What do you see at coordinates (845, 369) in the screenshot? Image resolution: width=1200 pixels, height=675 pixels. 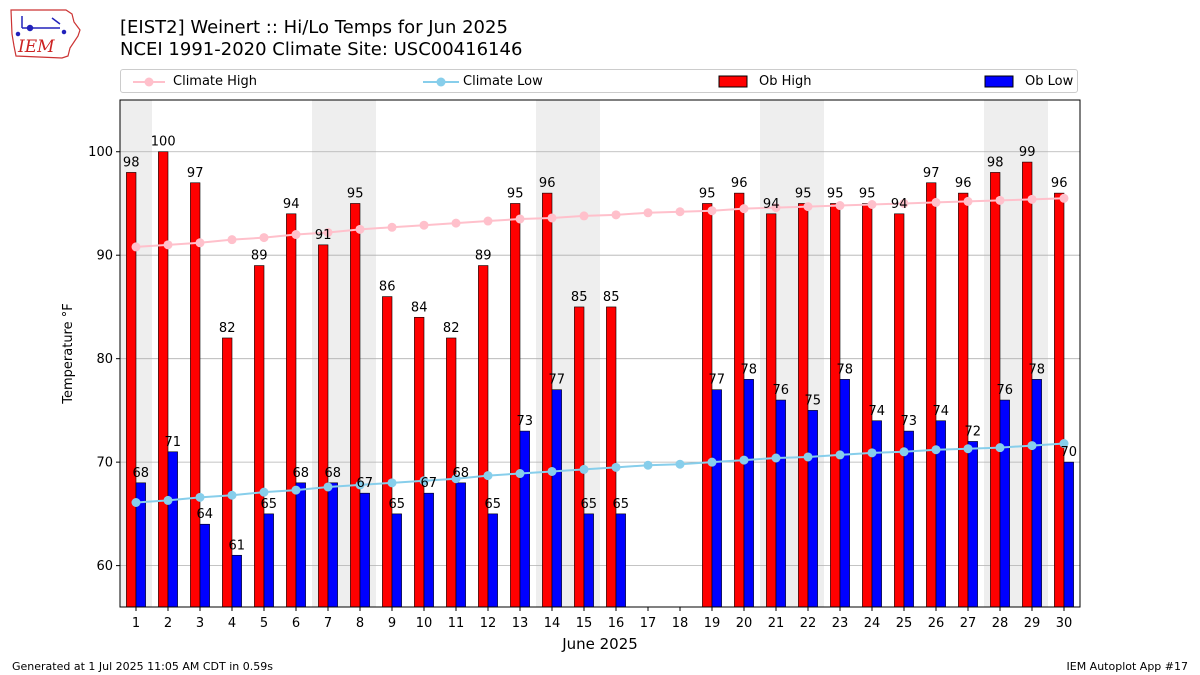 I see `ob-low-label: 78` at bounding box center [845, 369].